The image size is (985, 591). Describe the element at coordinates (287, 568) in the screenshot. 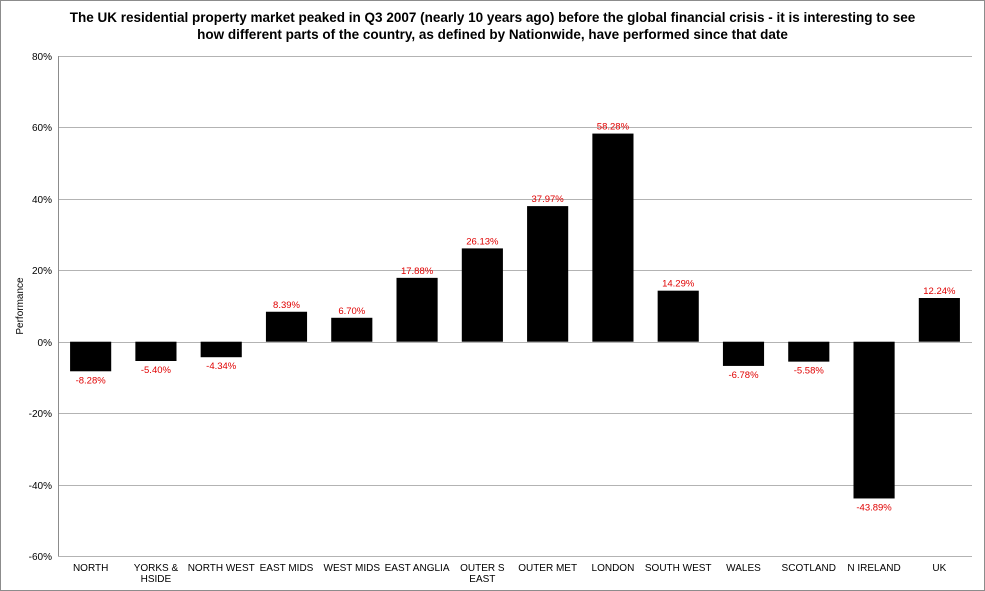

I see `x-tick-label: EAST MIDS` at that location.